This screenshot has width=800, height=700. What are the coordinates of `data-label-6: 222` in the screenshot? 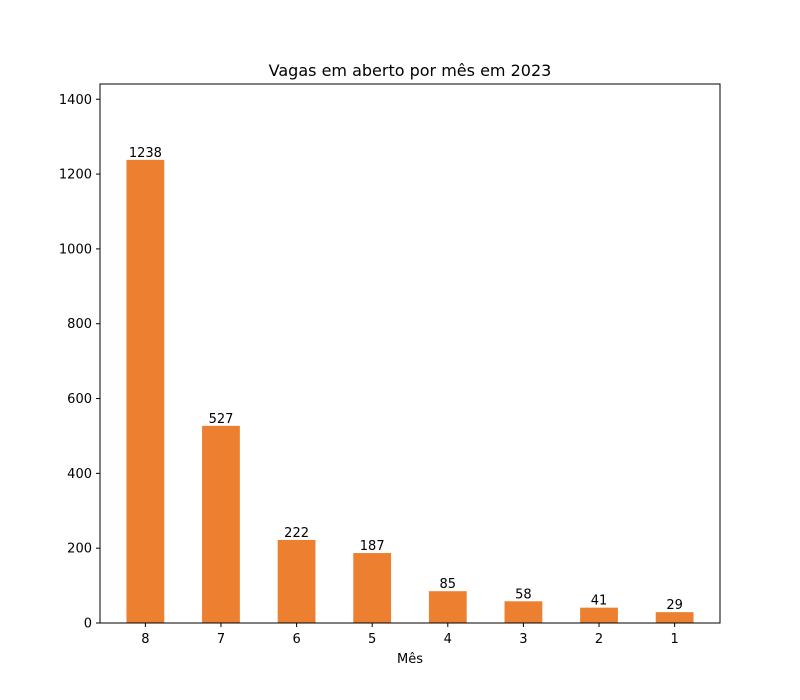 It's located at (296, 533).